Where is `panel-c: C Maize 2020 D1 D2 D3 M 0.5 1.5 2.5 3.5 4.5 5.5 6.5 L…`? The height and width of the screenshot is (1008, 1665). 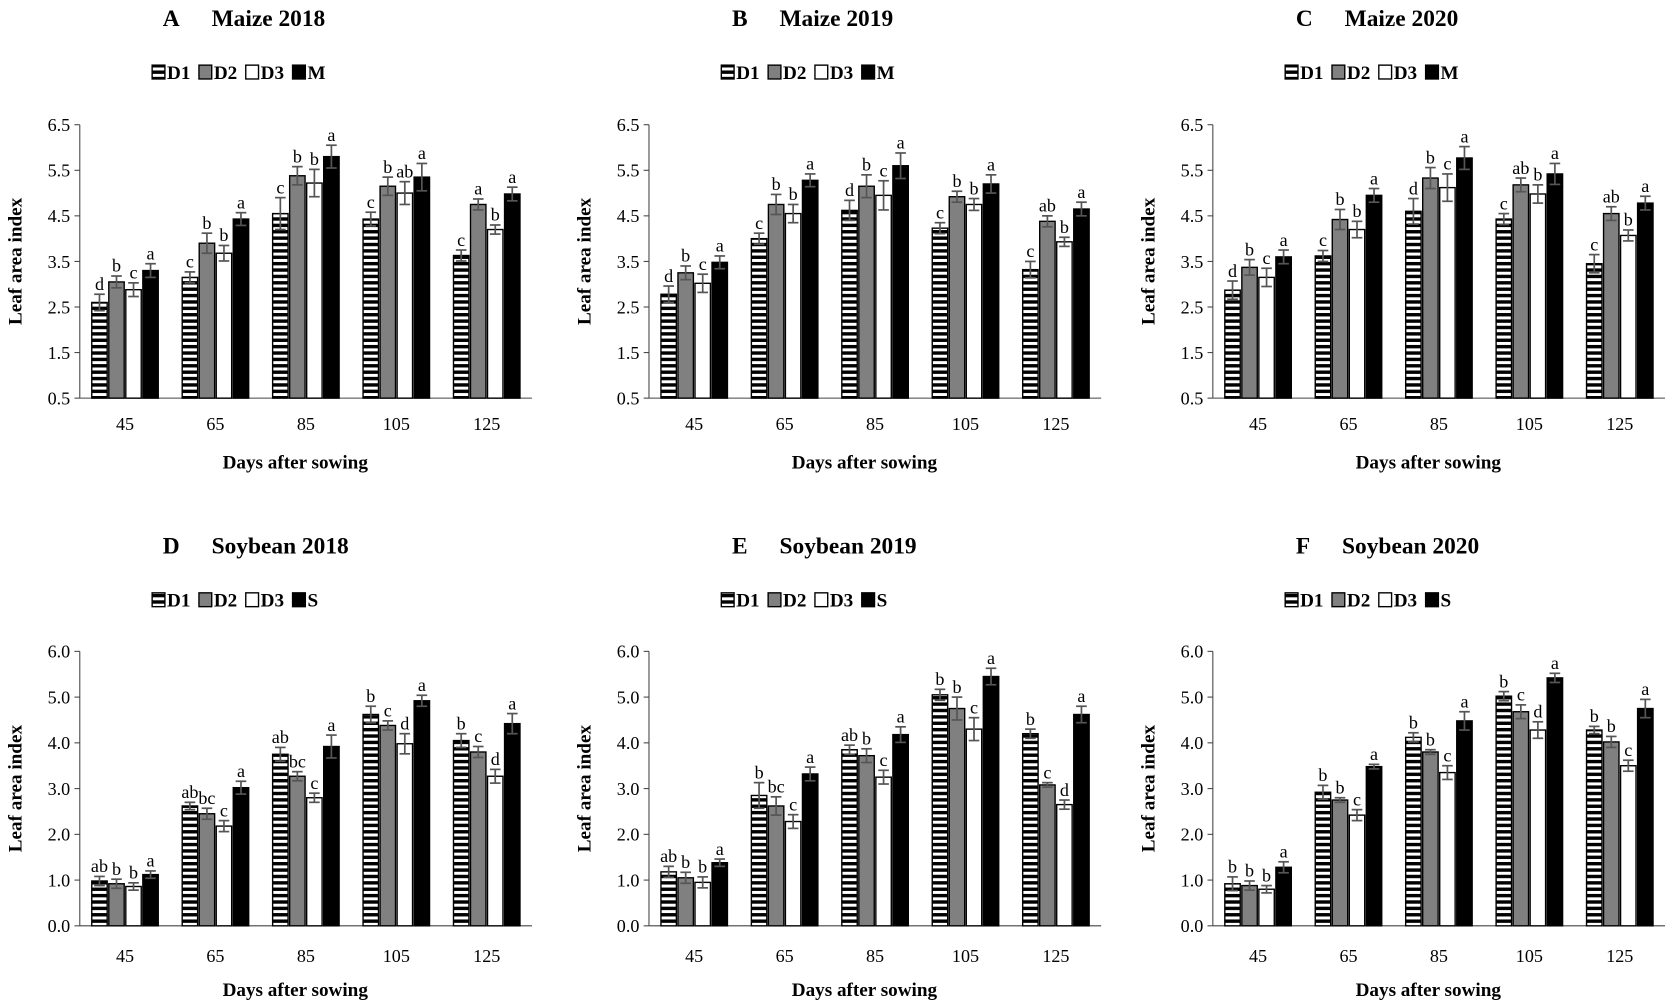 panel-c: C Maize 2020 D1 D2 D3 M 0.5 1.5 2.5 3.5 4.5 5.5 6.5 L… is located at coordinates (1401, 239).